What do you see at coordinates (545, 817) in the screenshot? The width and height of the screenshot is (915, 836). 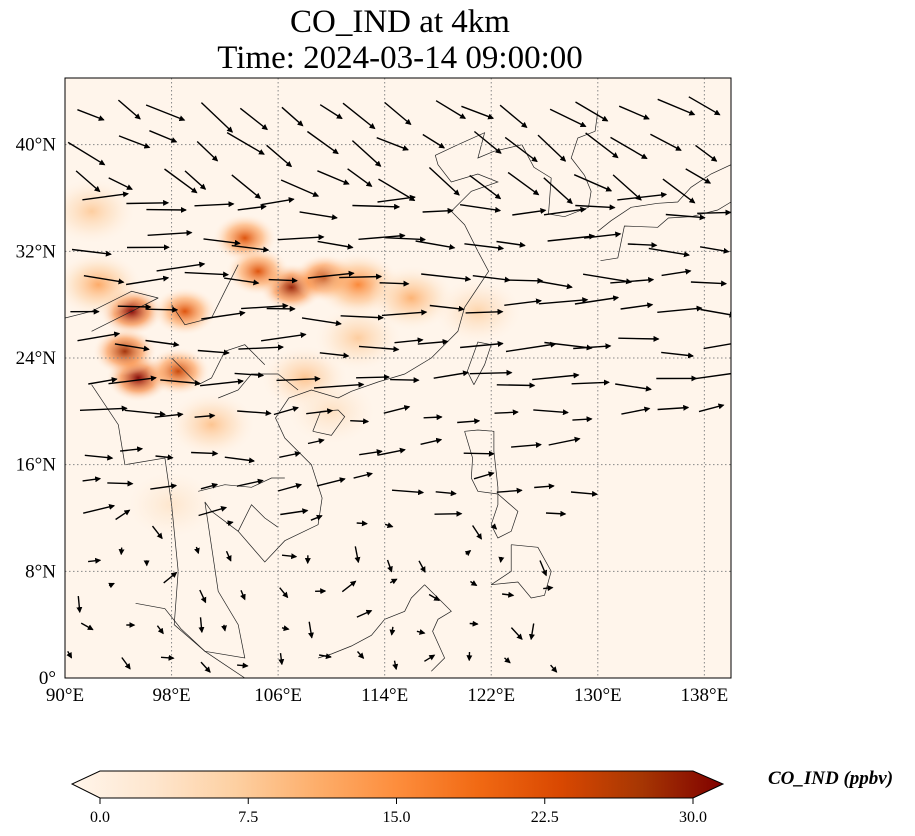 I see `colorbar-tick-label: 22.5` at bounding box center [545, 817].